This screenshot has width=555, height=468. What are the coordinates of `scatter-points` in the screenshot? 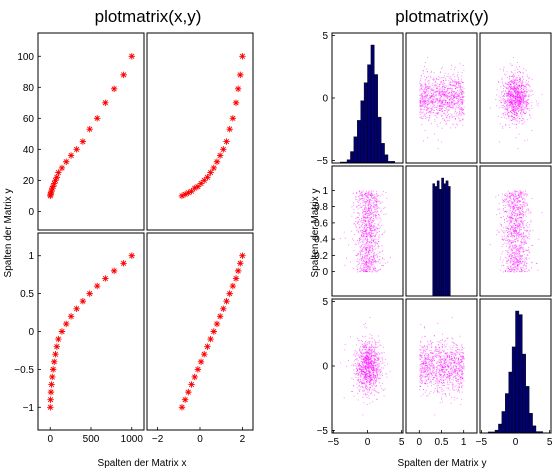 It's located at (516, 103).